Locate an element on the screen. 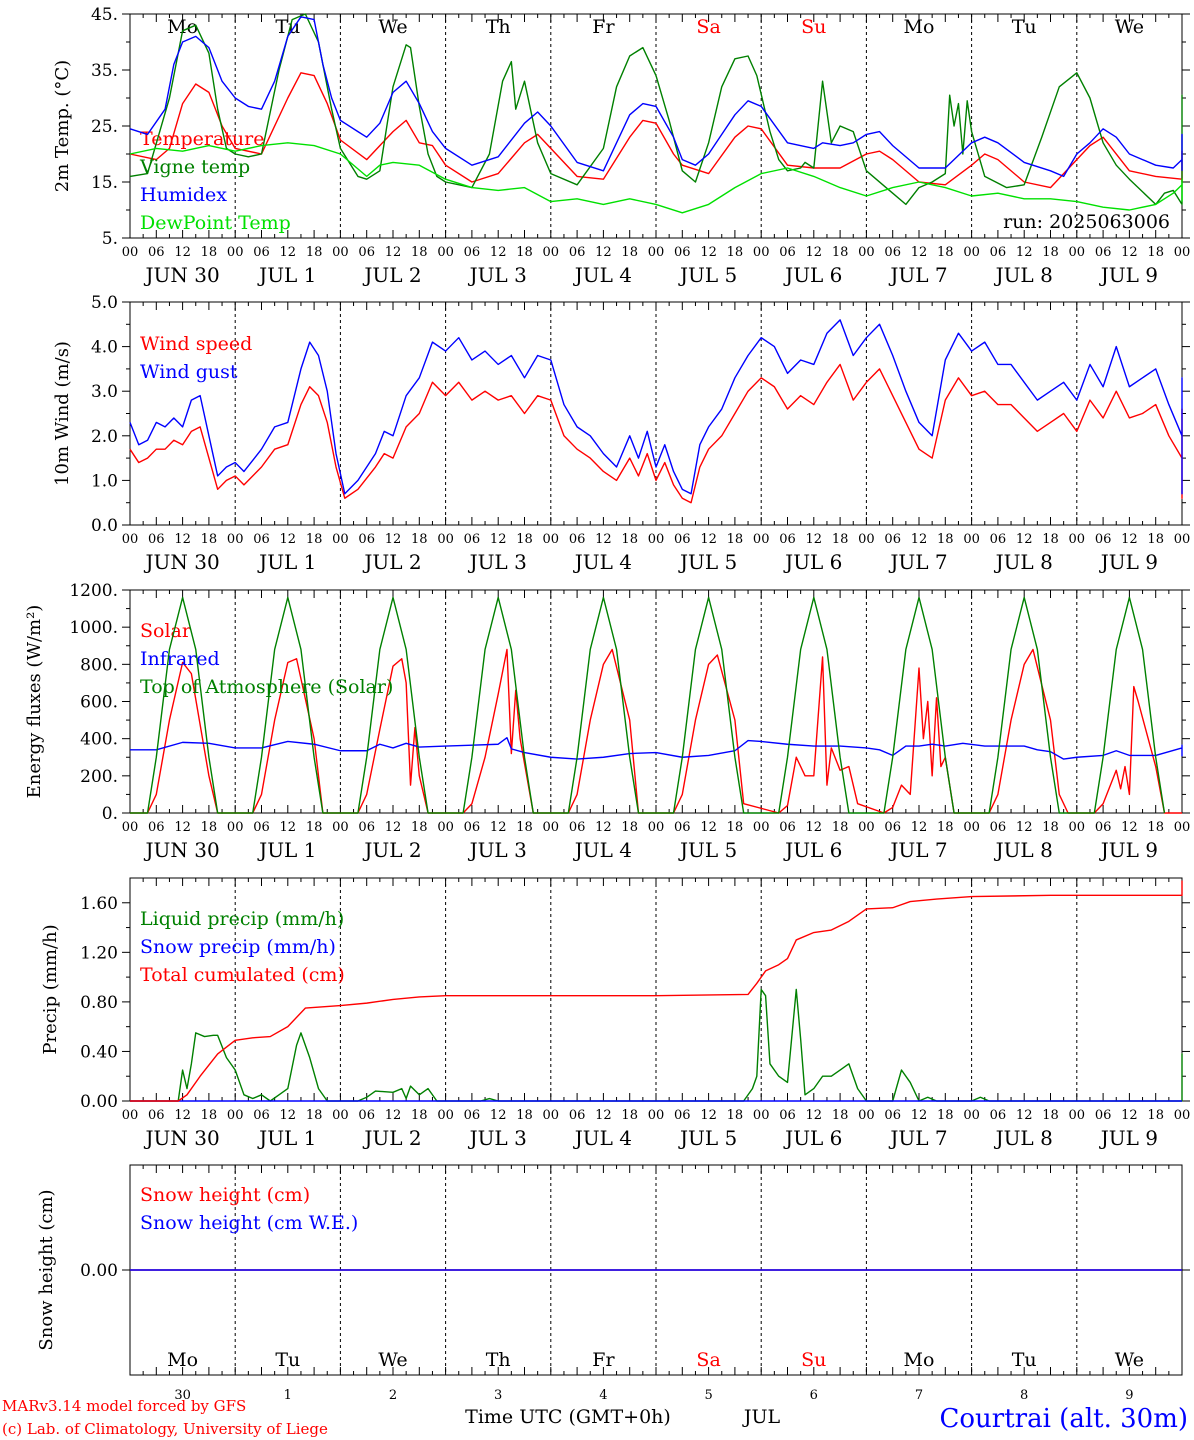  legend-entry: Wind speed is located at coordinates (196, 344).